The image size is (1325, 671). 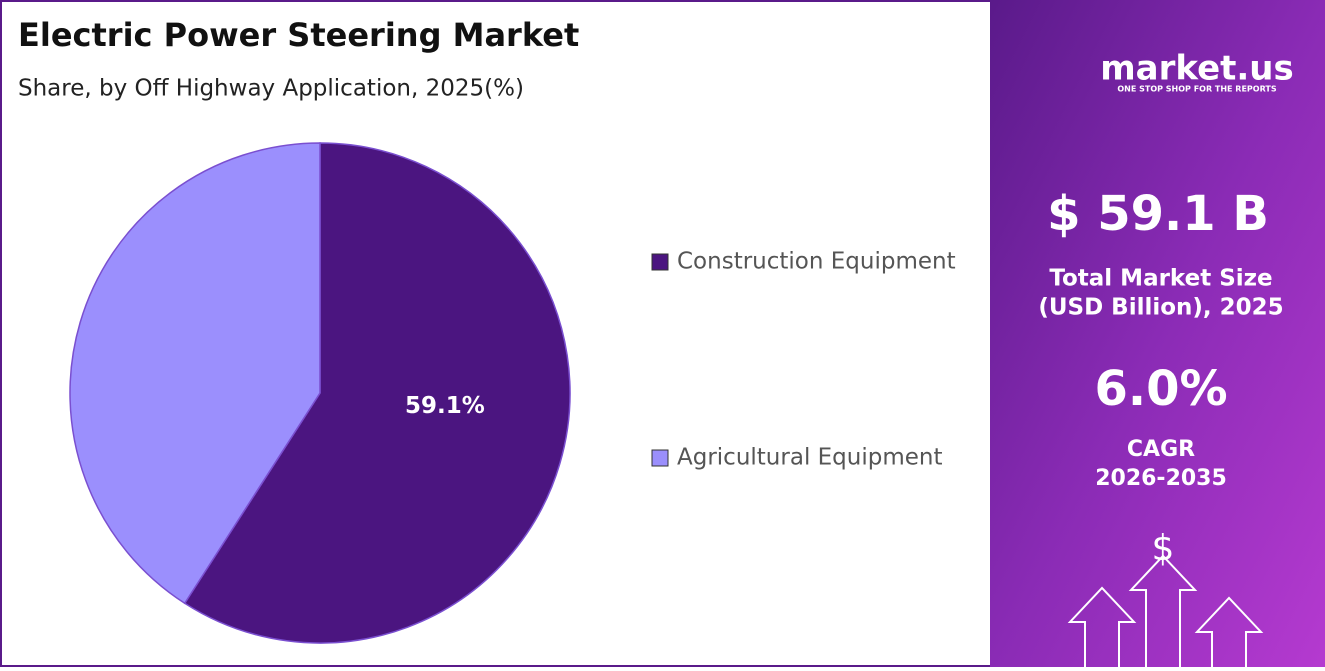 What do you see at coordinates (195, 373) in the screenshot?
I see `pie-slice` at bounding box center [195, 373].